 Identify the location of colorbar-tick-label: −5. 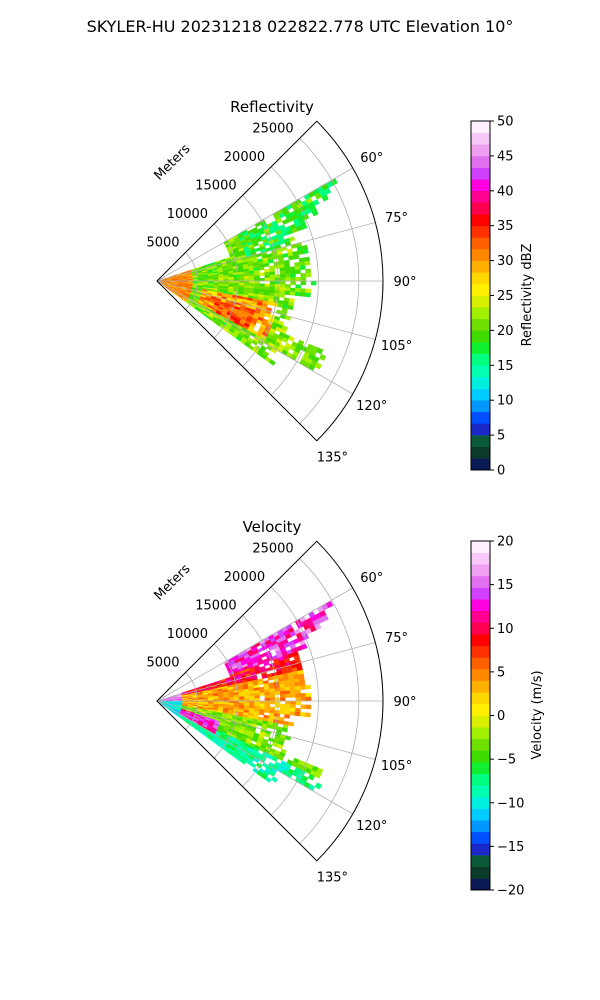
(506, 760).